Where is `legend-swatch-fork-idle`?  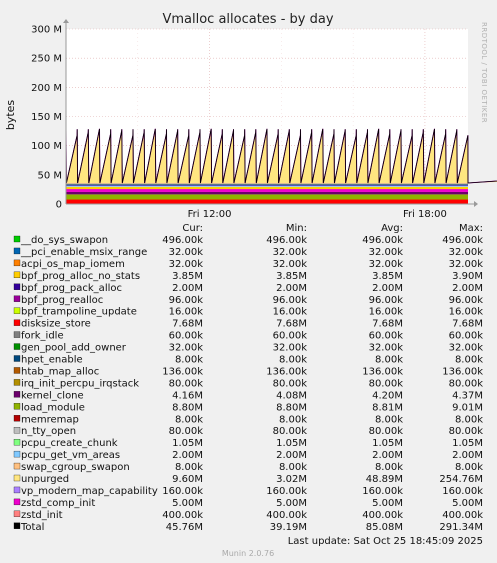 legend-swatch-fork-idle is located at coordinates (17, 334).